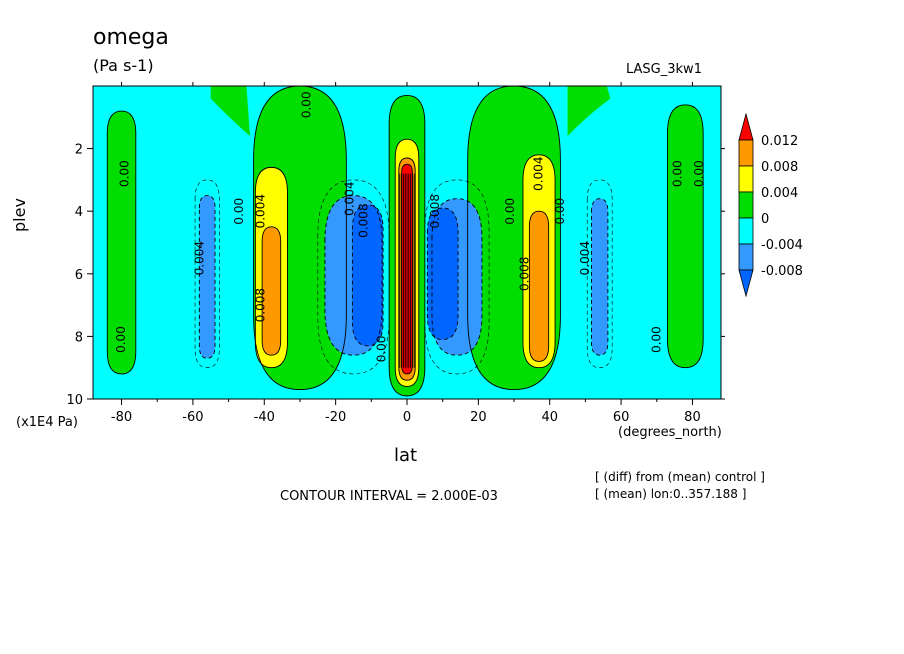 The image size is (904, 654). I want to click on legend-label: -0.008, so click(782, 271).